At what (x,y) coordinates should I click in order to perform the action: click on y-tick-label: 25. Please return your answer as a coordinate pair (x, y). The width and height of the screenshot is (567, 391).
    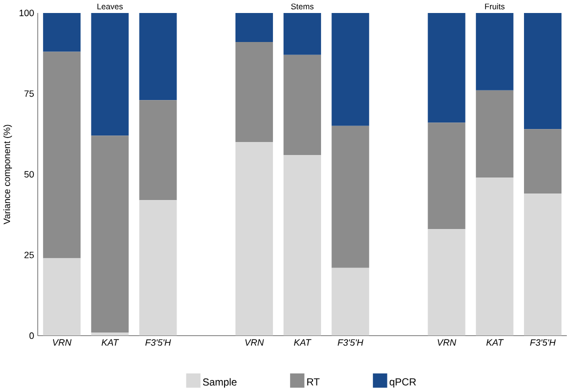
    Looking at the image, I should click on (29, 255).